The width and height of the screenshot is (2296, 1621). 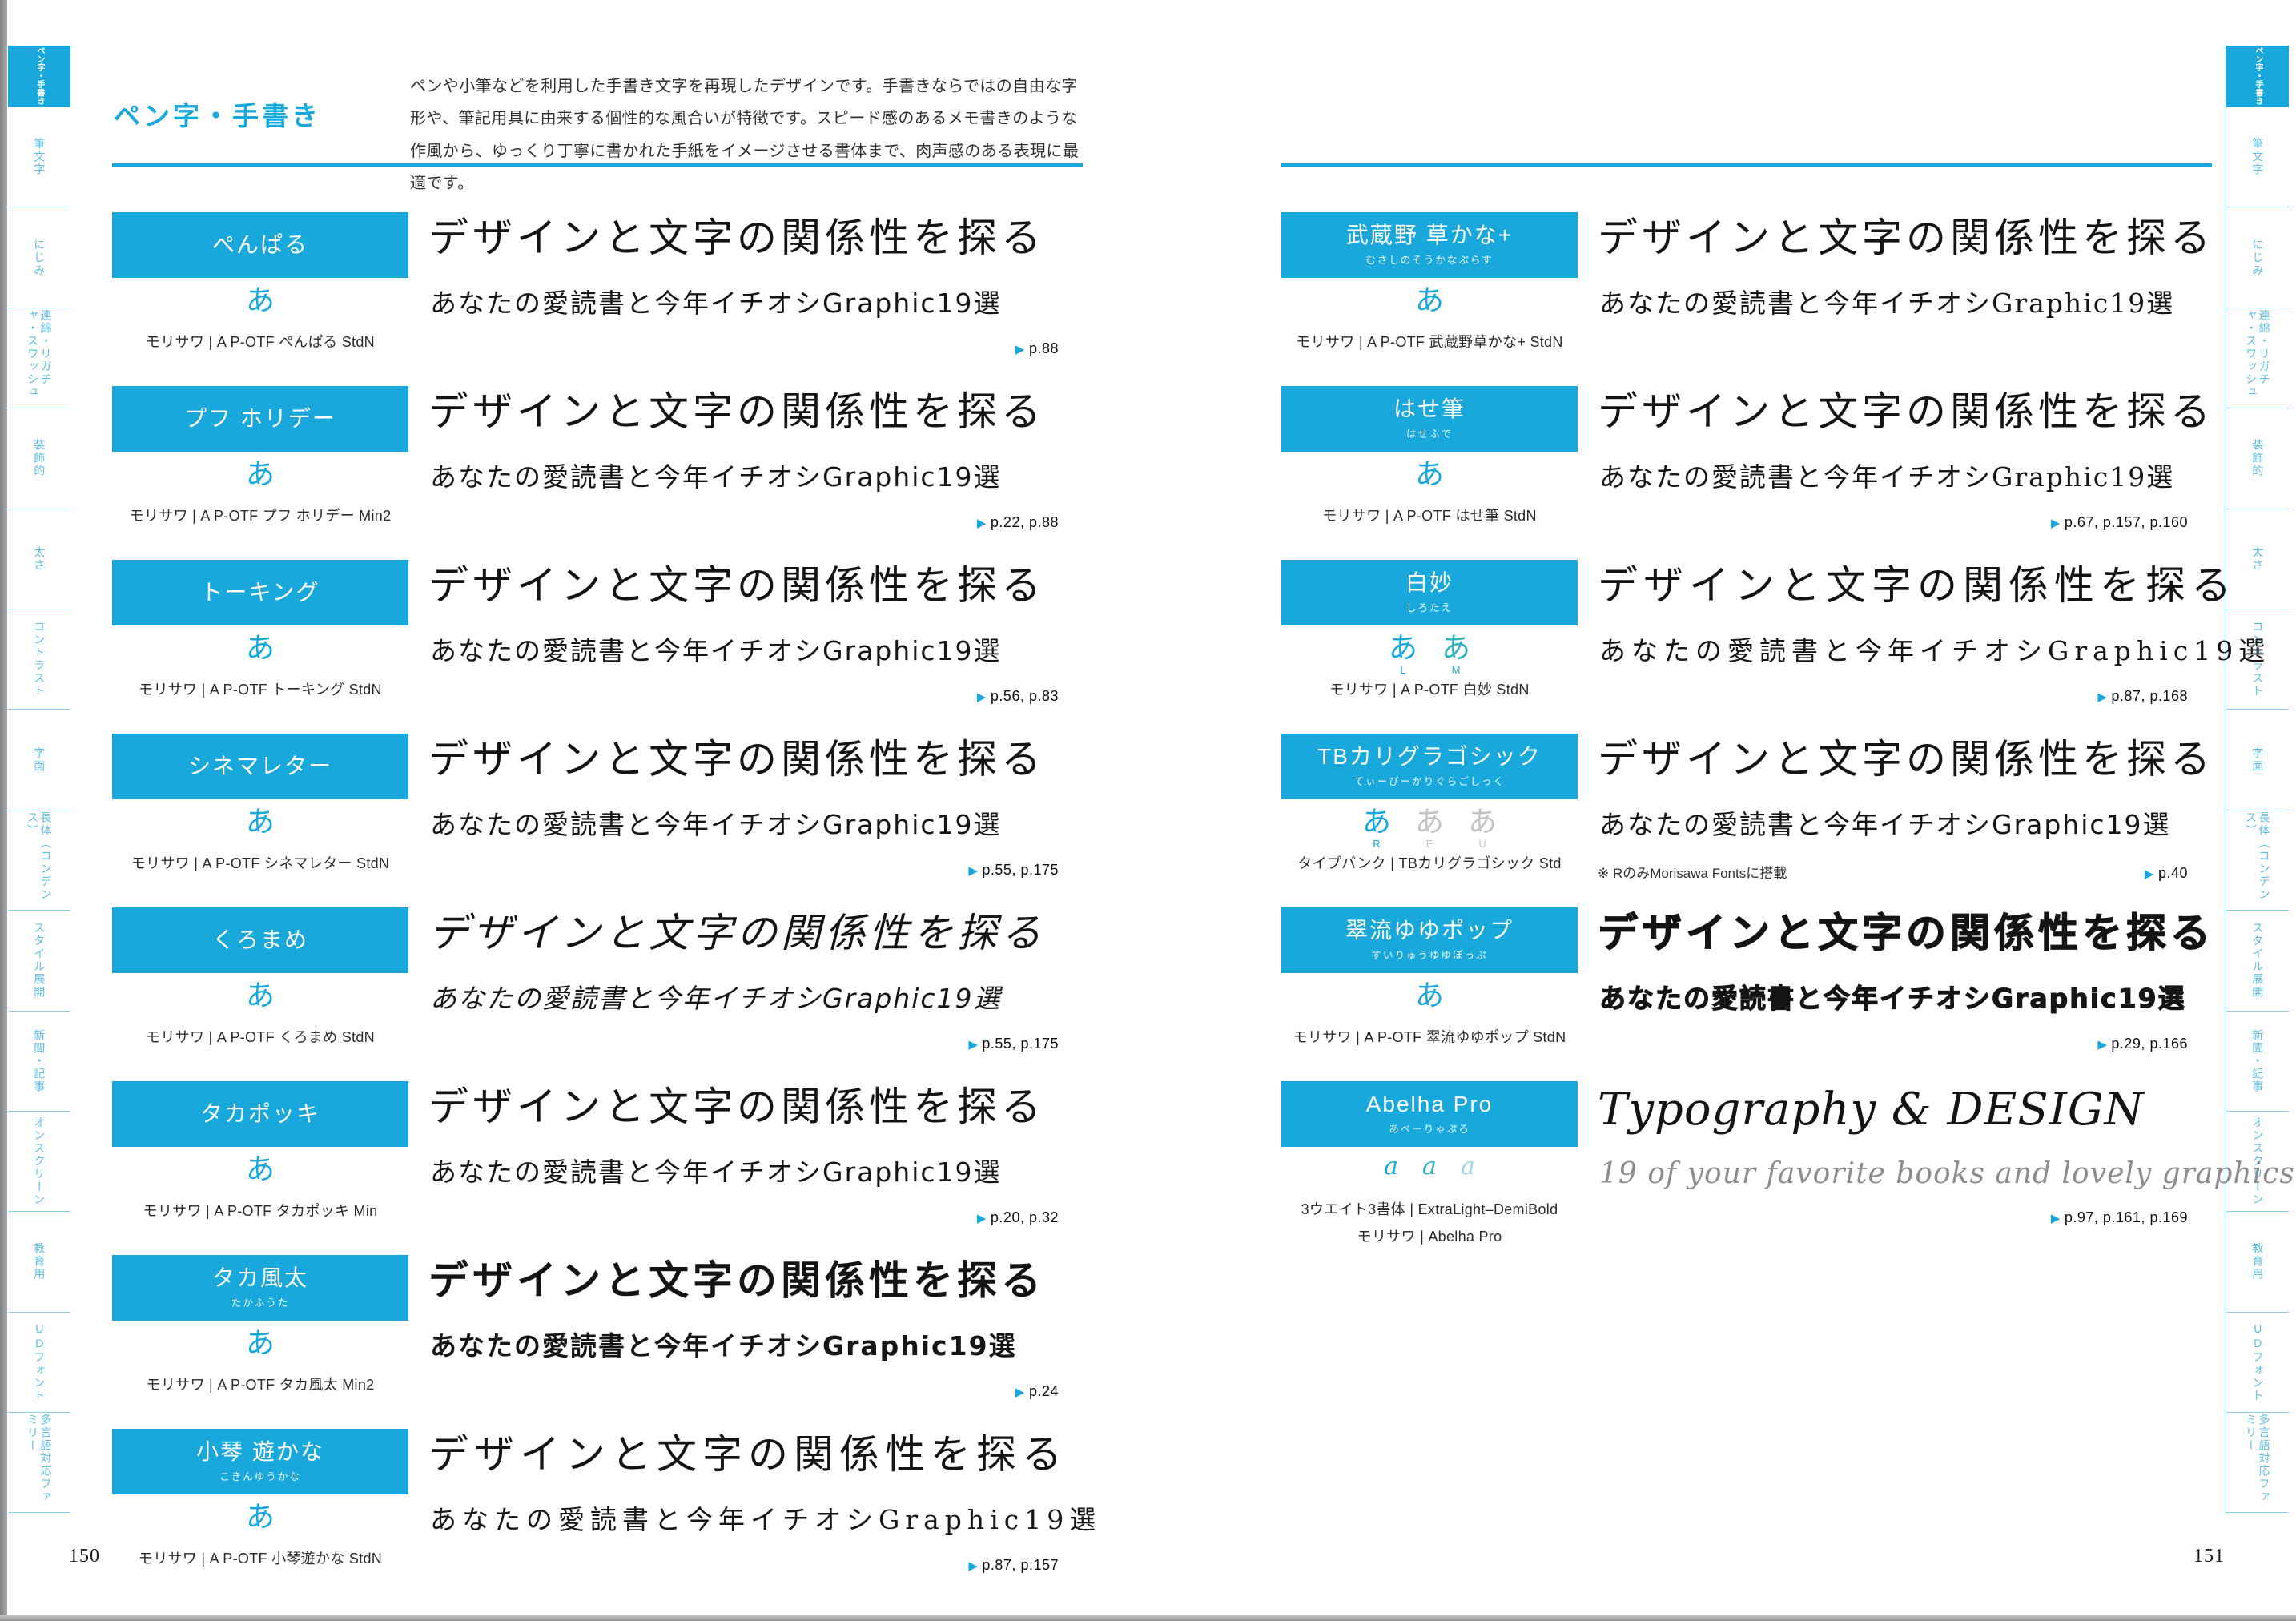 I want to click on page-reference: ▶ p.40, so click(x=2166, y=873).